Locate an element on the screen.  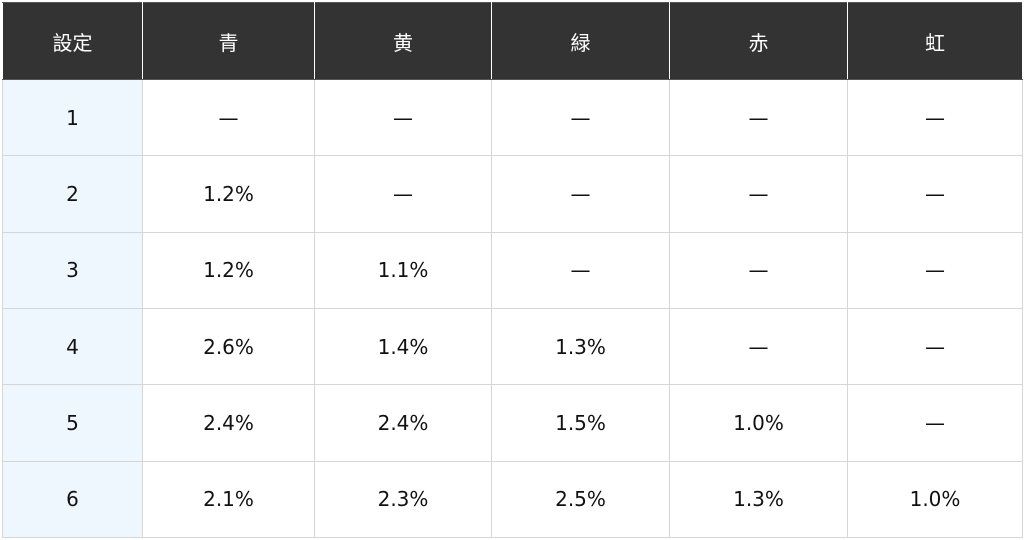
table-header: 設定青黄緑赤虹 is located at coordinates (512, 41).